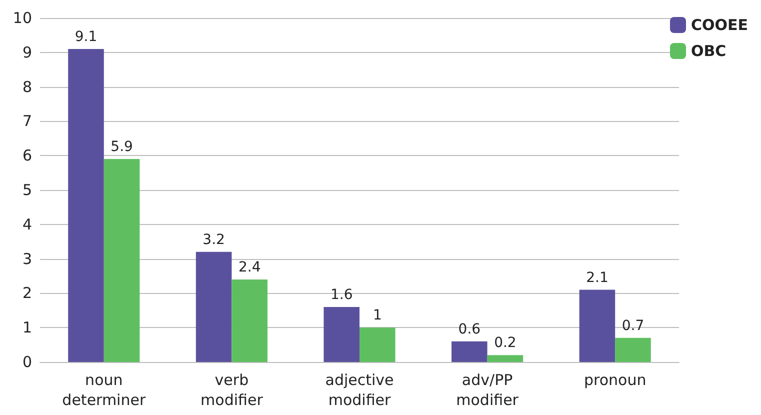  Describe the element at coordinates (27, 87) in the screenshot. I see `y-tick-label: 8` at that location.